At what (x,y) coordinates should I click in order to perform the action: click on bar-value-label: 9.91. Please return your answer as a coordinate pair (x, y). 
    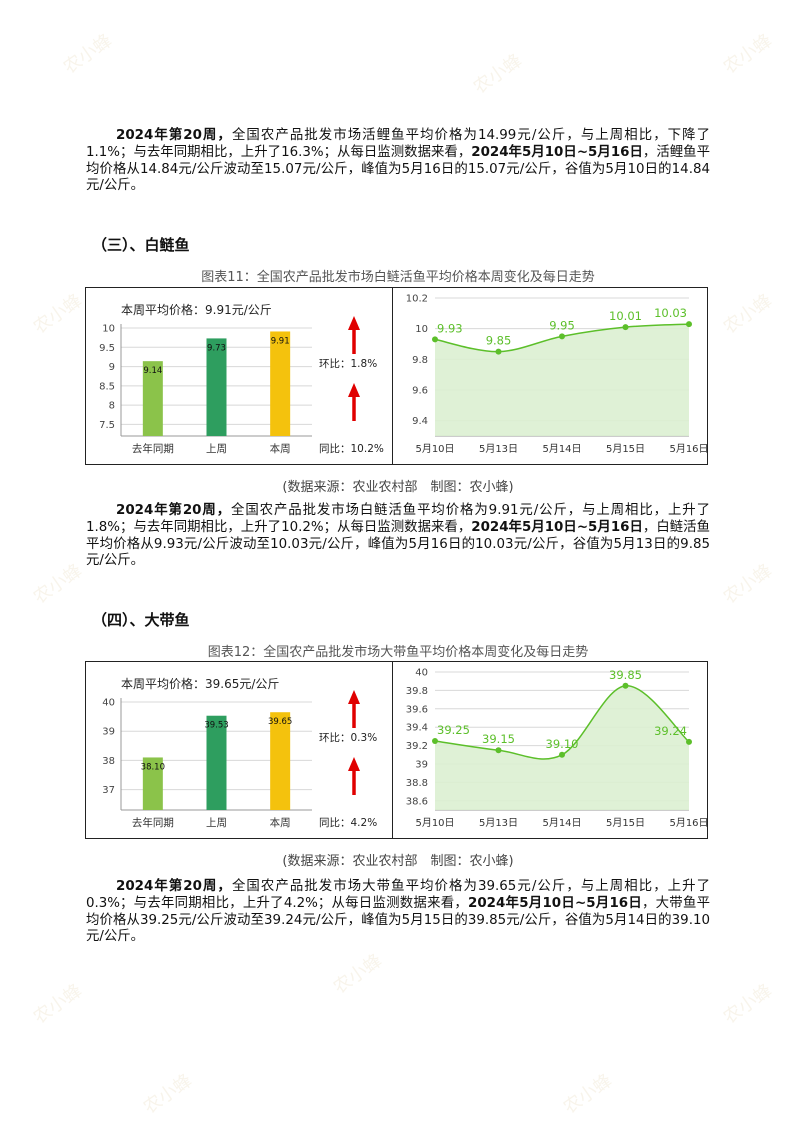
    Looking at the image, I should click on (280, 341).